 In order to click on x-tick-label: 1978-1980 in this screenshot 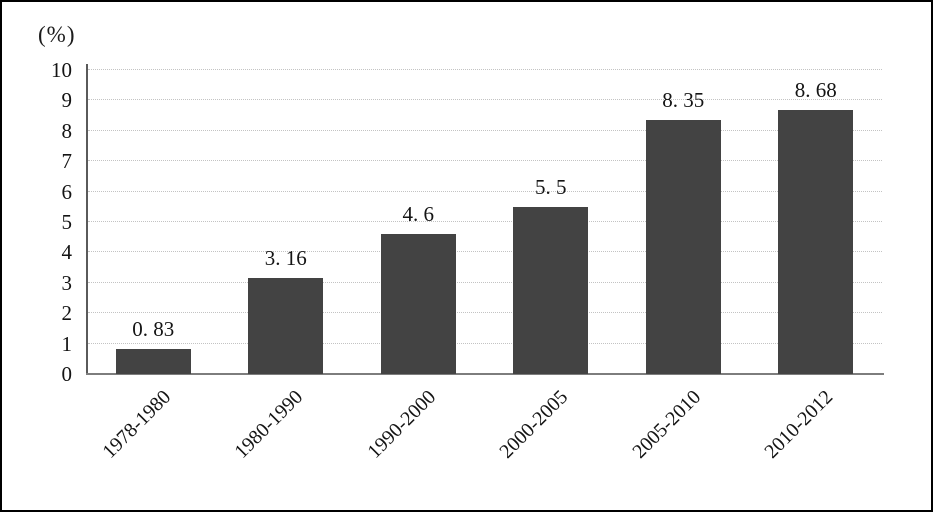, I will do `click(136, 424)`.